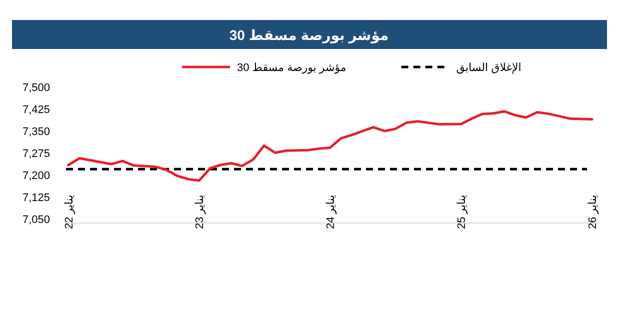 The image size is (634, 321). I want to click on x-tick-label: يناير 23, so click(200, 211).